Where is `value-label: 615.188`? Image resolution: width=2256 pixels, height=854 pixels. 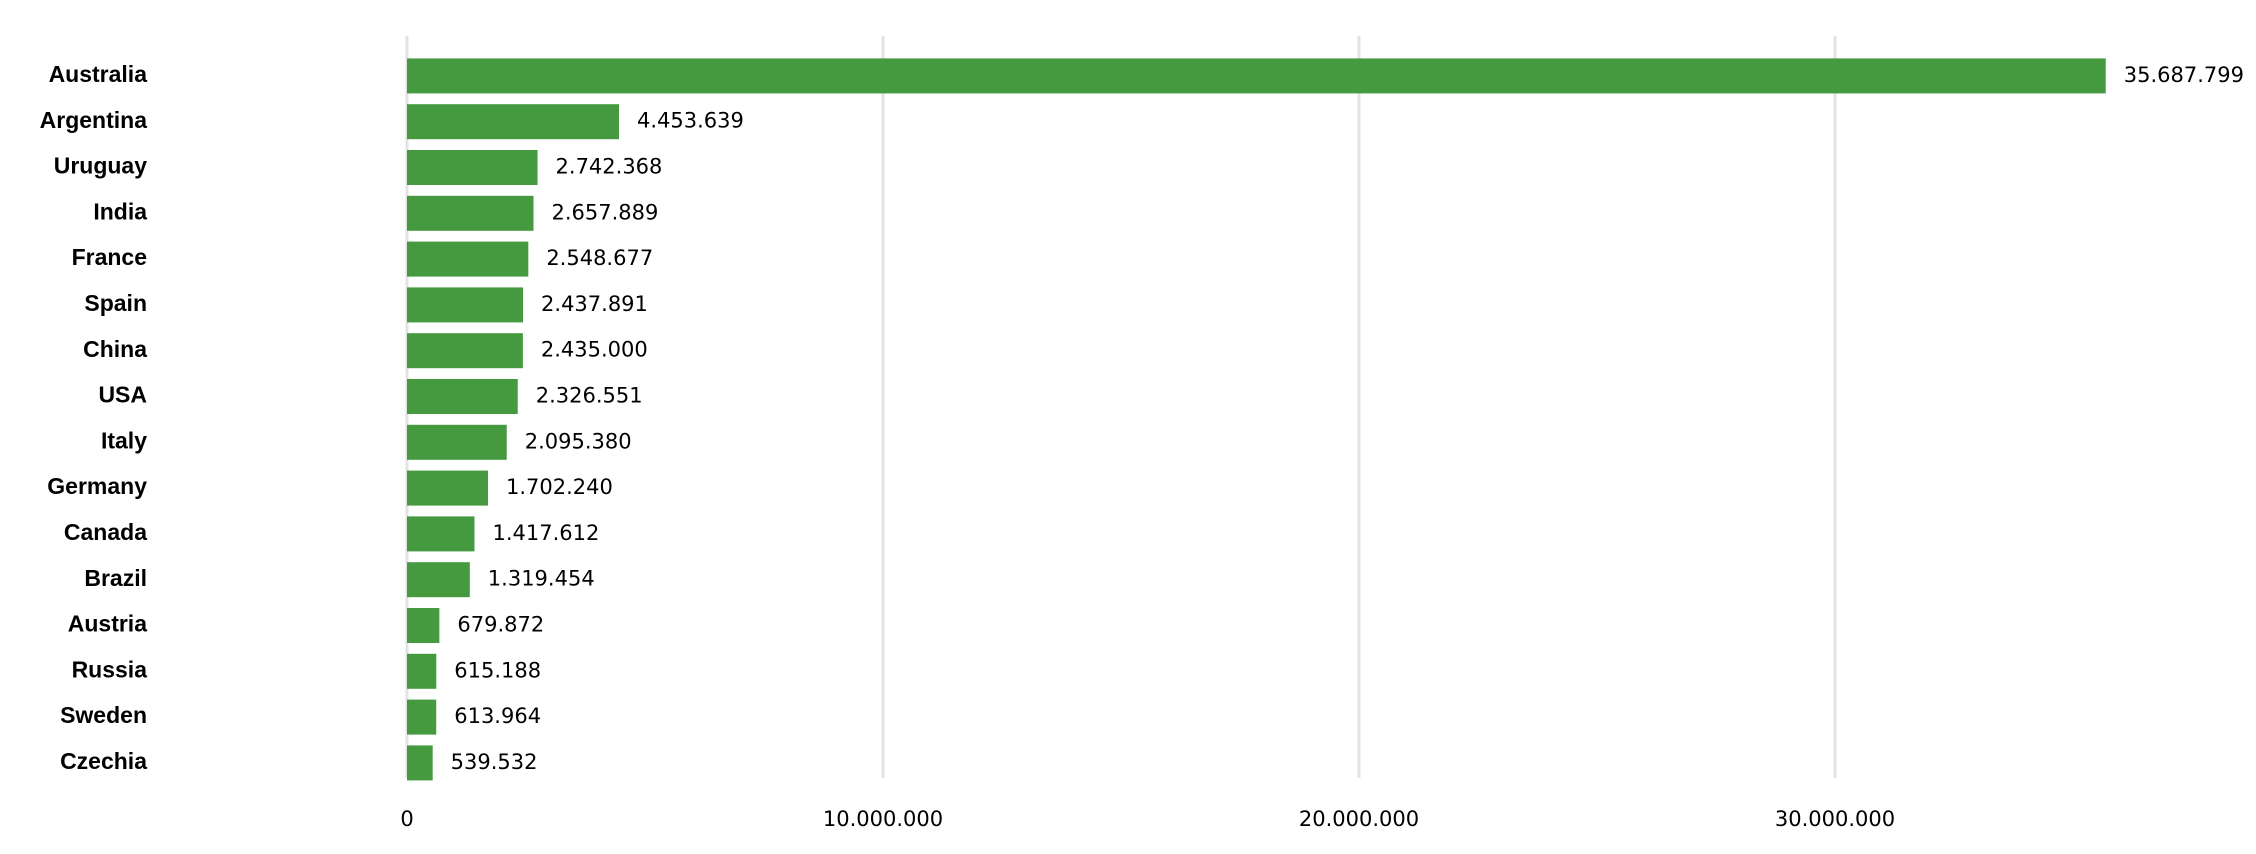
value-label: 615.188 is located at coordinates (497, 670).